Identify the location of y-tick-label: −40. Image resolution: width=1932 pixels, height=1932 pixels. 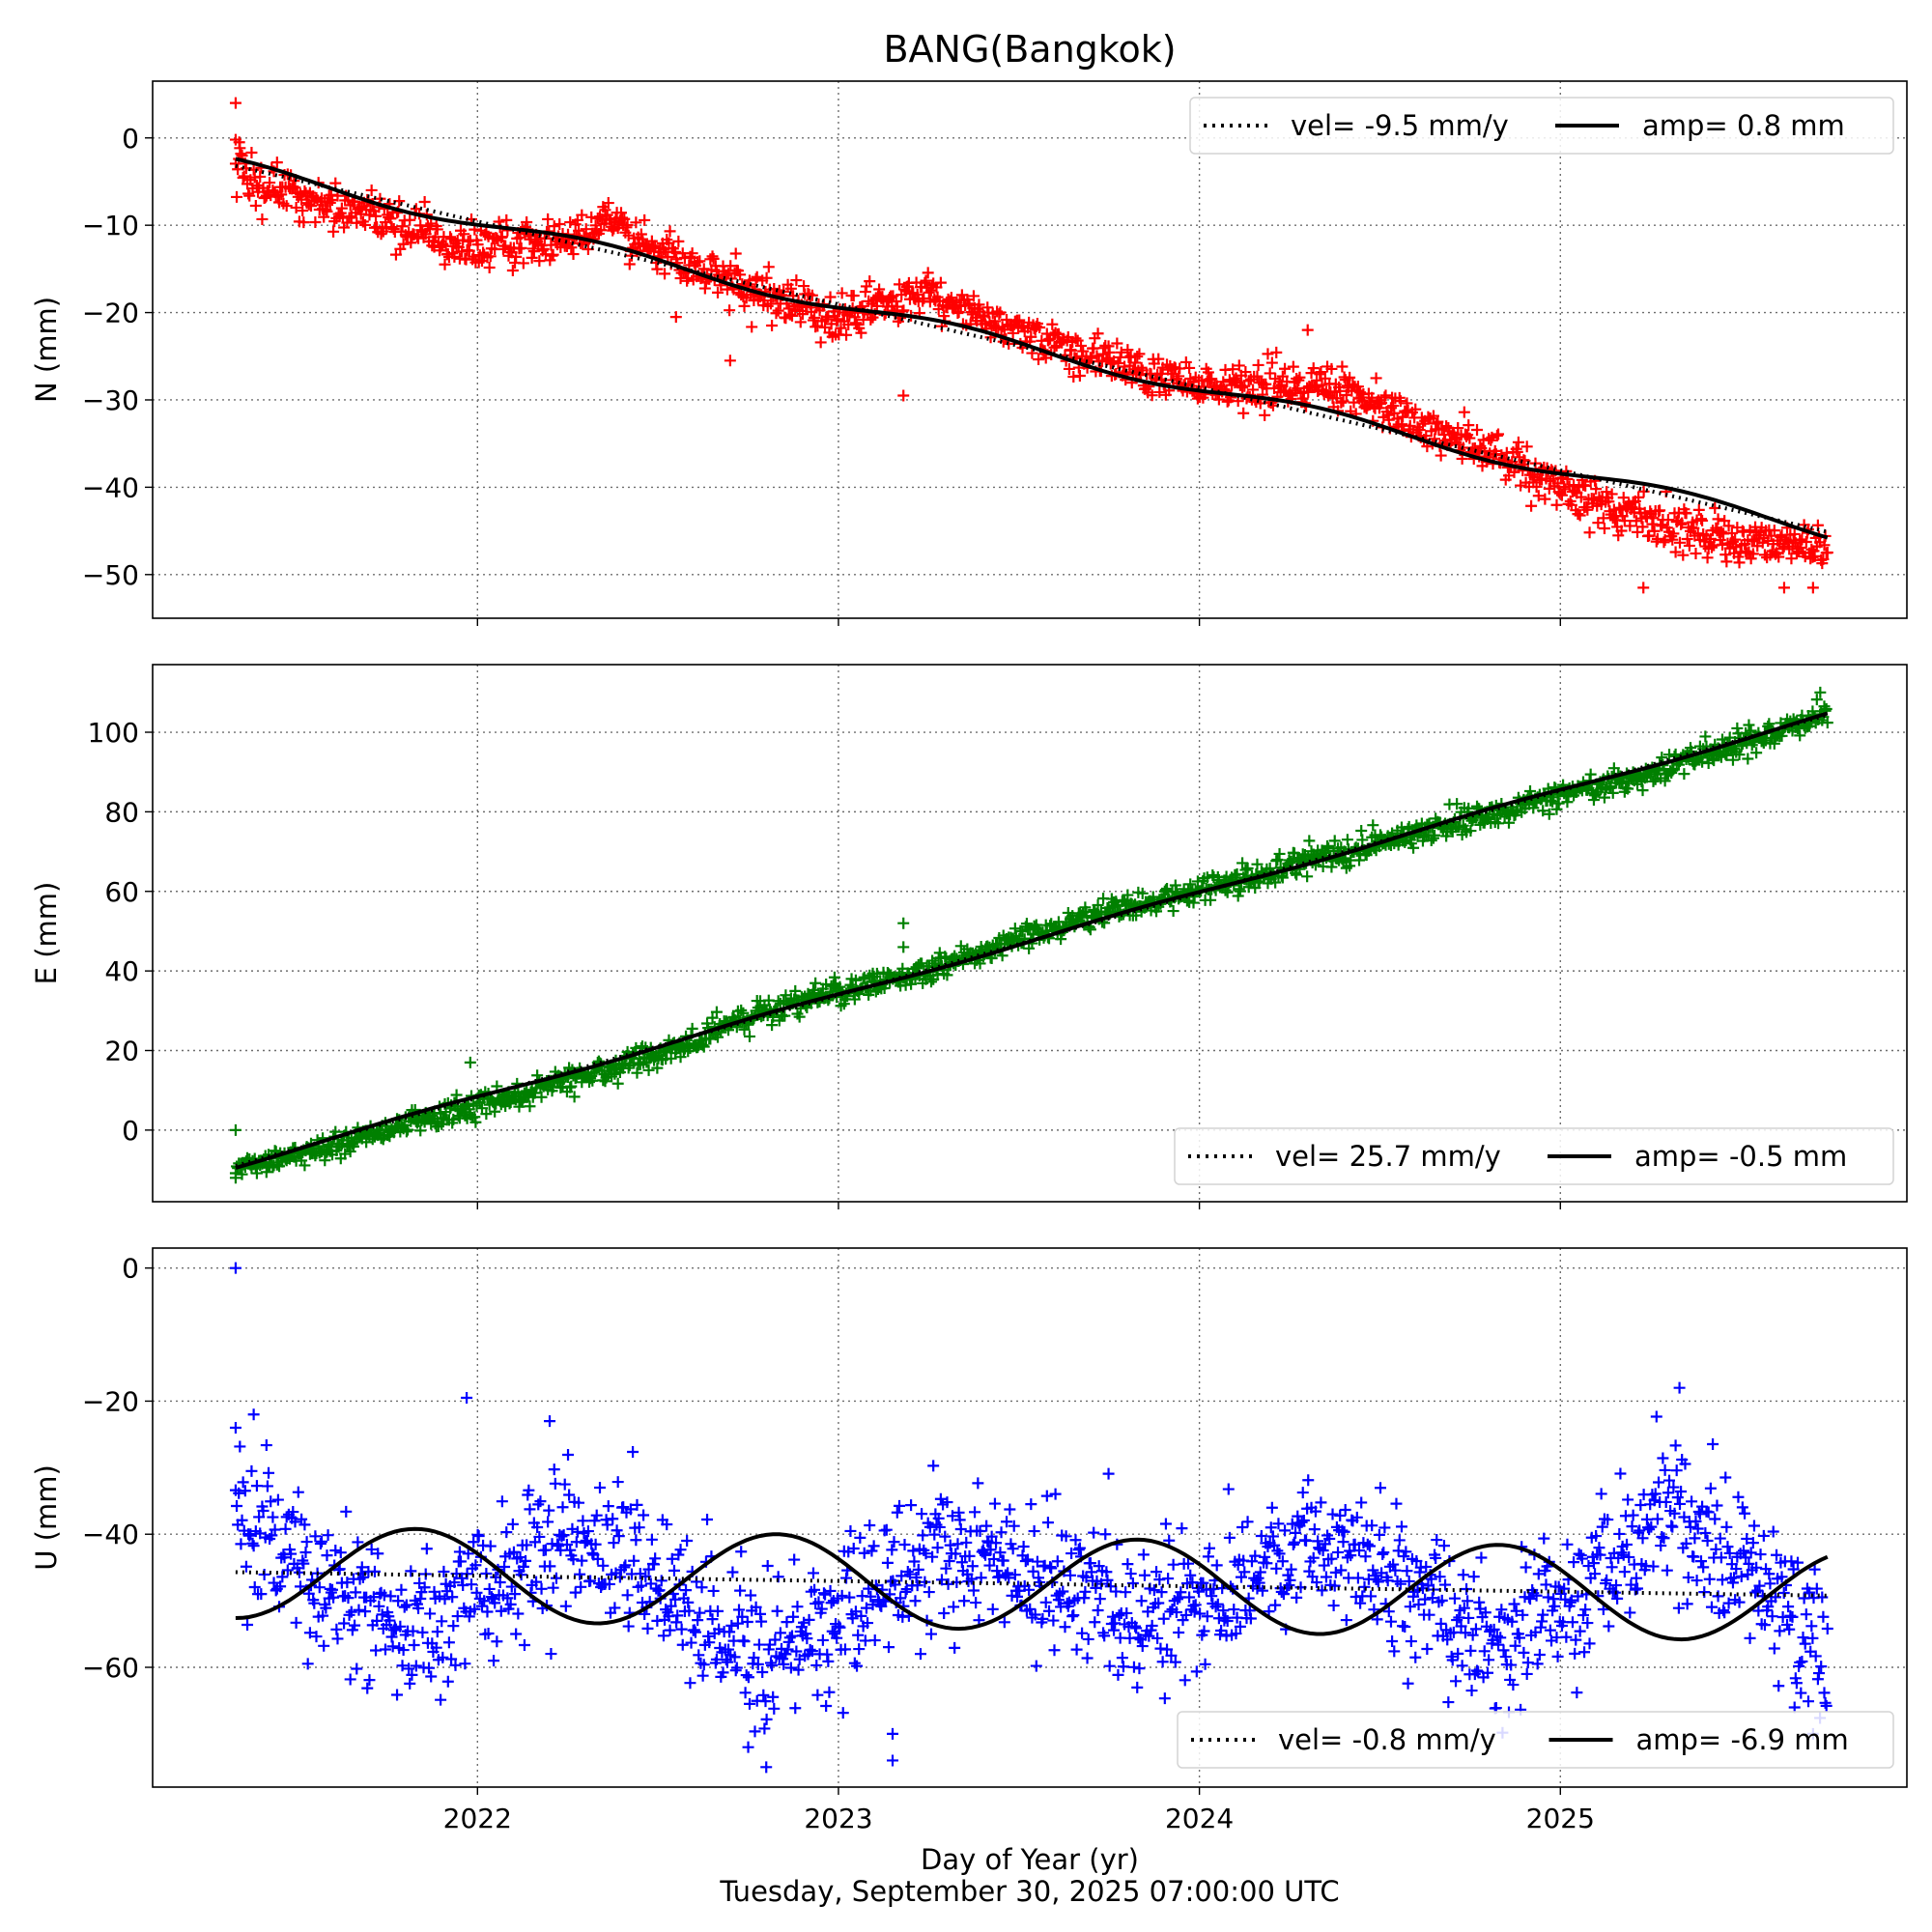
(110, 1534).